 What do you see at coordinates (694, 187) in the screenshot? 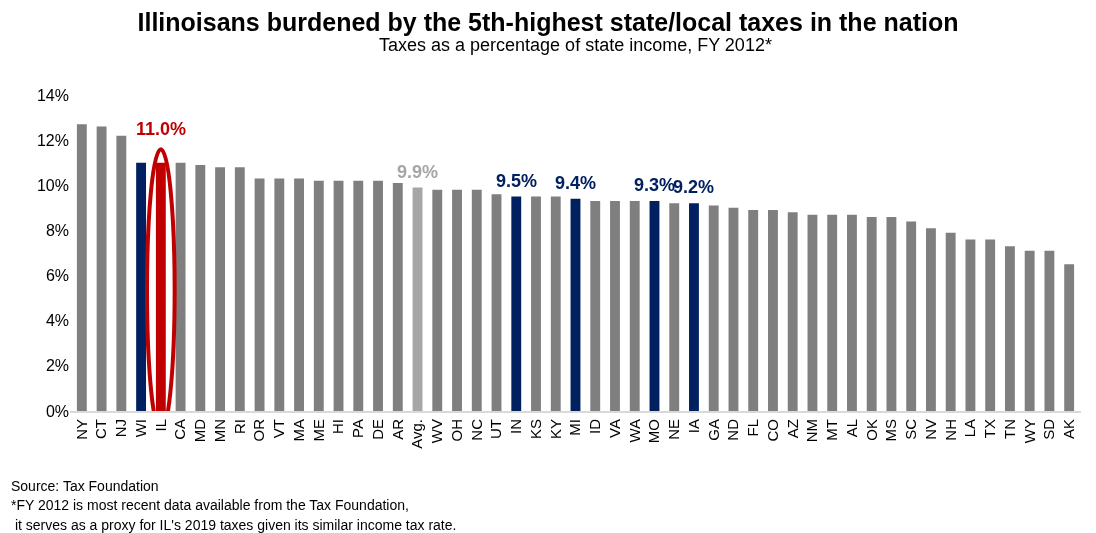
I see `data-label: 9.2%` at bounding box center [694, 187].